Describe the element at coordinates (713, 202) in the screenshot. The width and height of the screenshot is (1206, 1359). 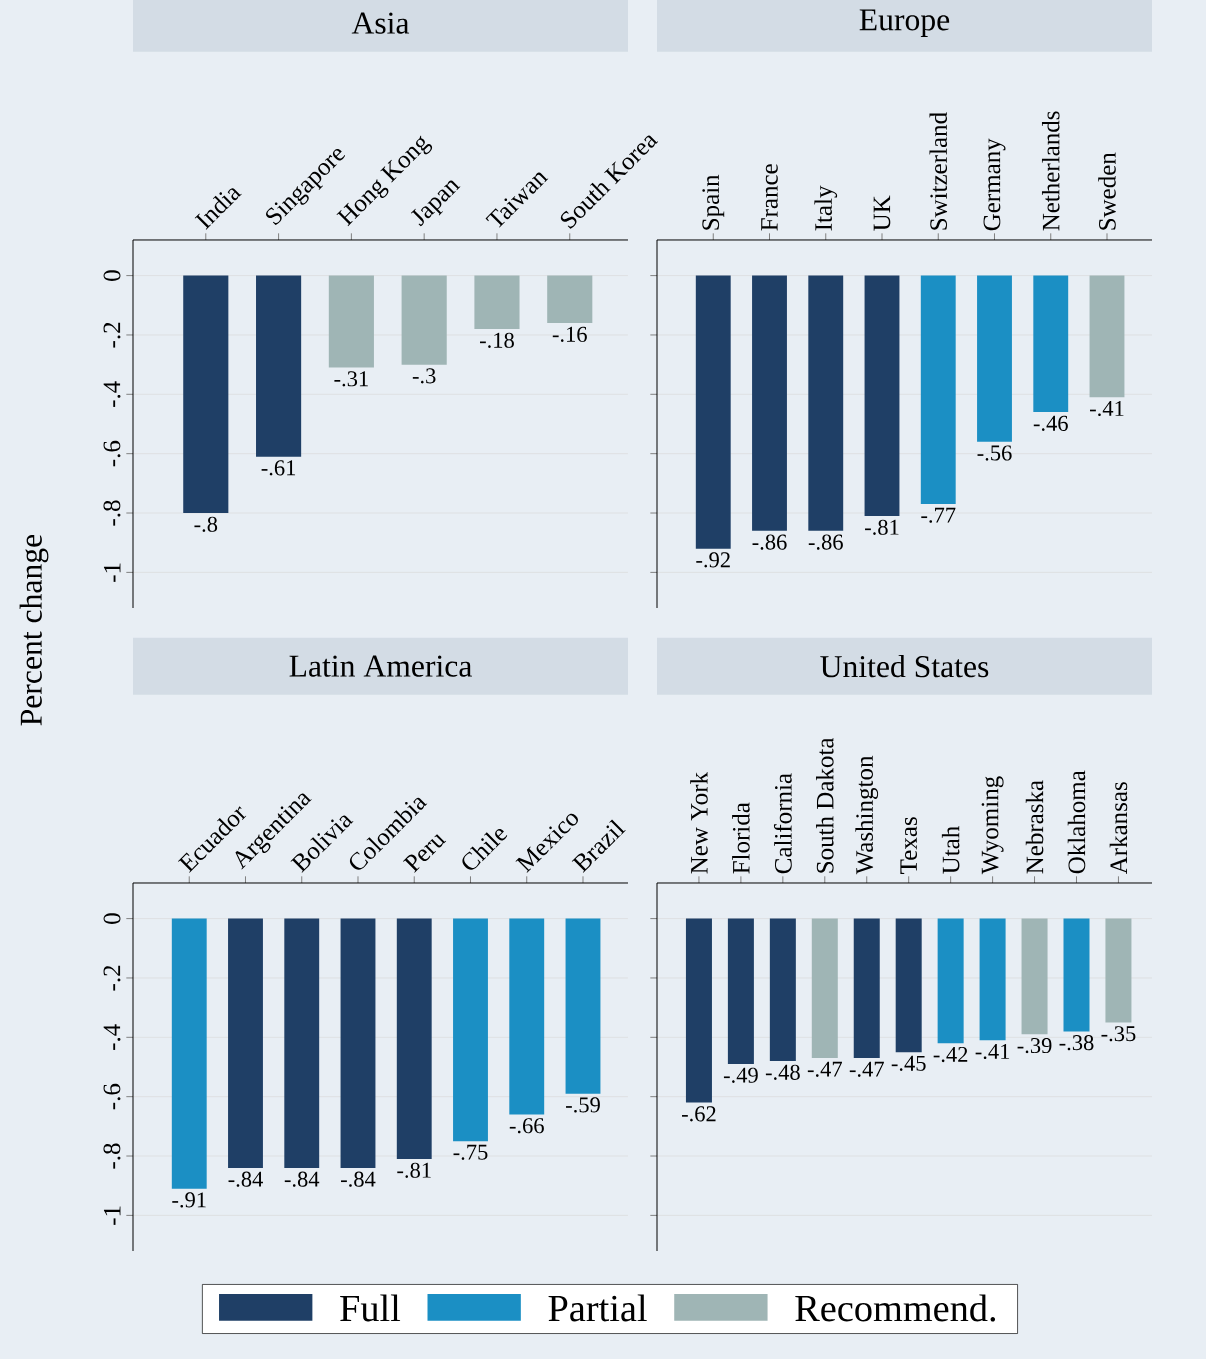
I see `x-tick-label: Spain` at that location.